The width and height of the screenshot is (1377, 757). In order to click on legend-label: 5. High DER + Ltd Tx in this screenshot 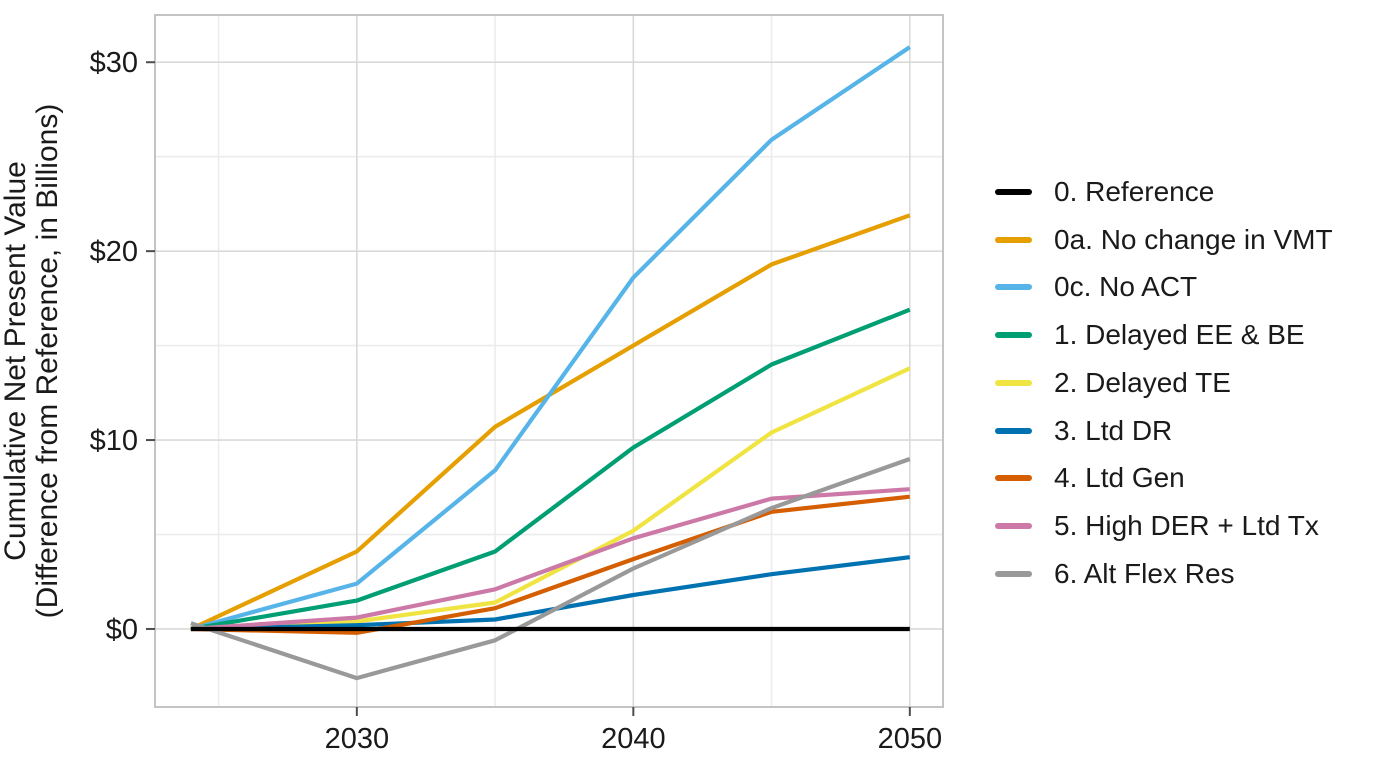, I will do `click(1186, 526)`.